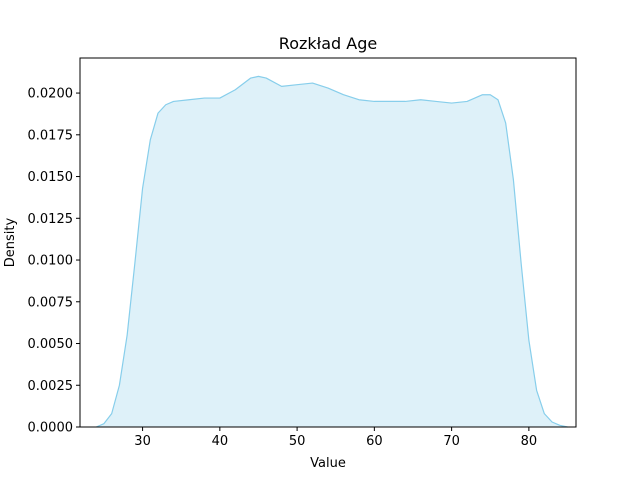 This screenshot has height=480, width=640. Describe the element at coordinates (374, 441) in the screenshot. I see `x-tick-label: 60` at that location.